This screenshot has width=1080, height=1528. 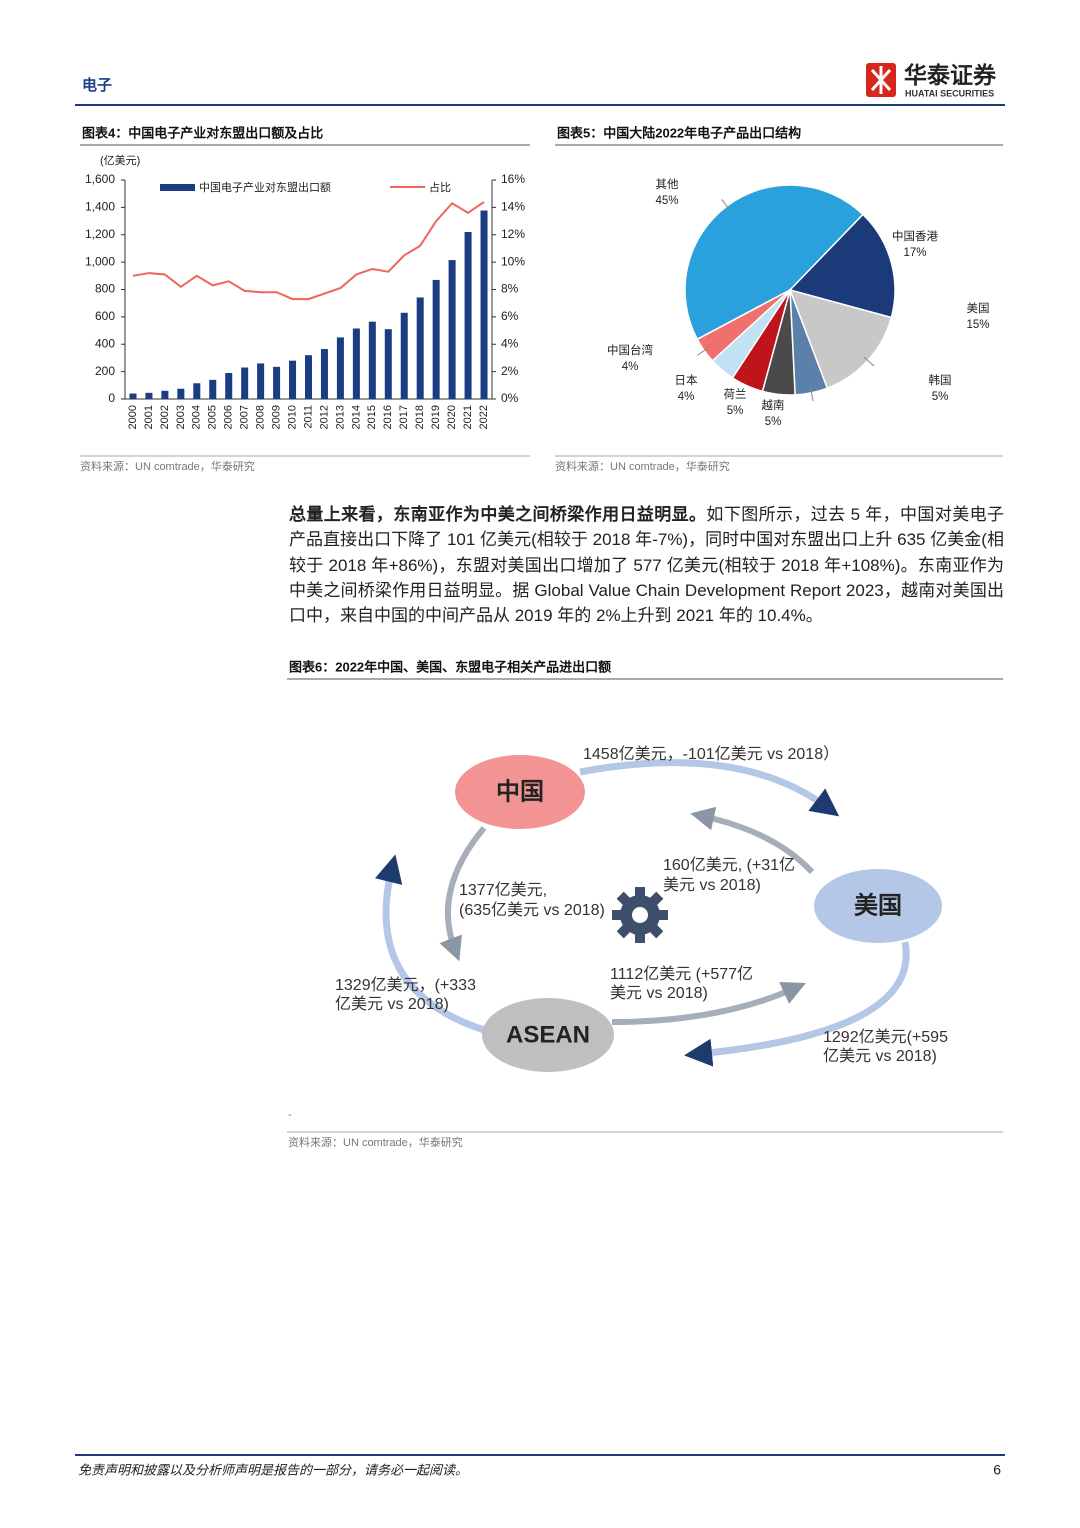 What do you see at coordinates (111, 398) in the screenshot?
I see `y-tick-label: 0` at bounding box center [111, 398].